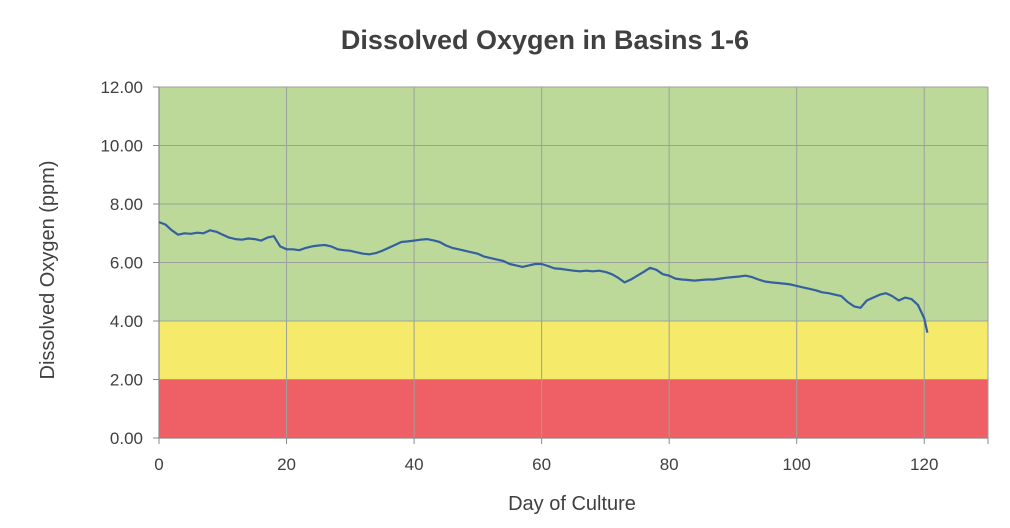  I want to click on y-axis-title: Dissolved Oxygen (ppm), so click(48, 270).